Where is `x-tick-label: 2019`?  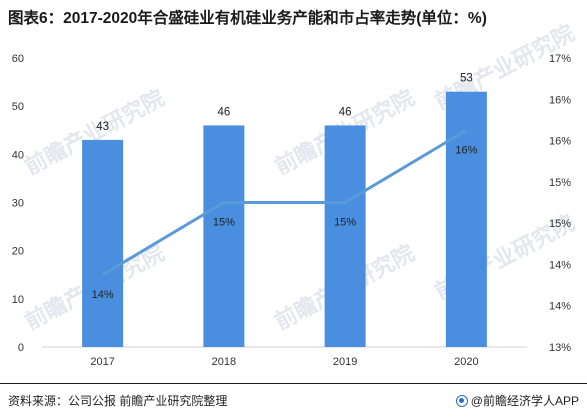
x-tick-label: 2019 is located at coordinates (345, 362).